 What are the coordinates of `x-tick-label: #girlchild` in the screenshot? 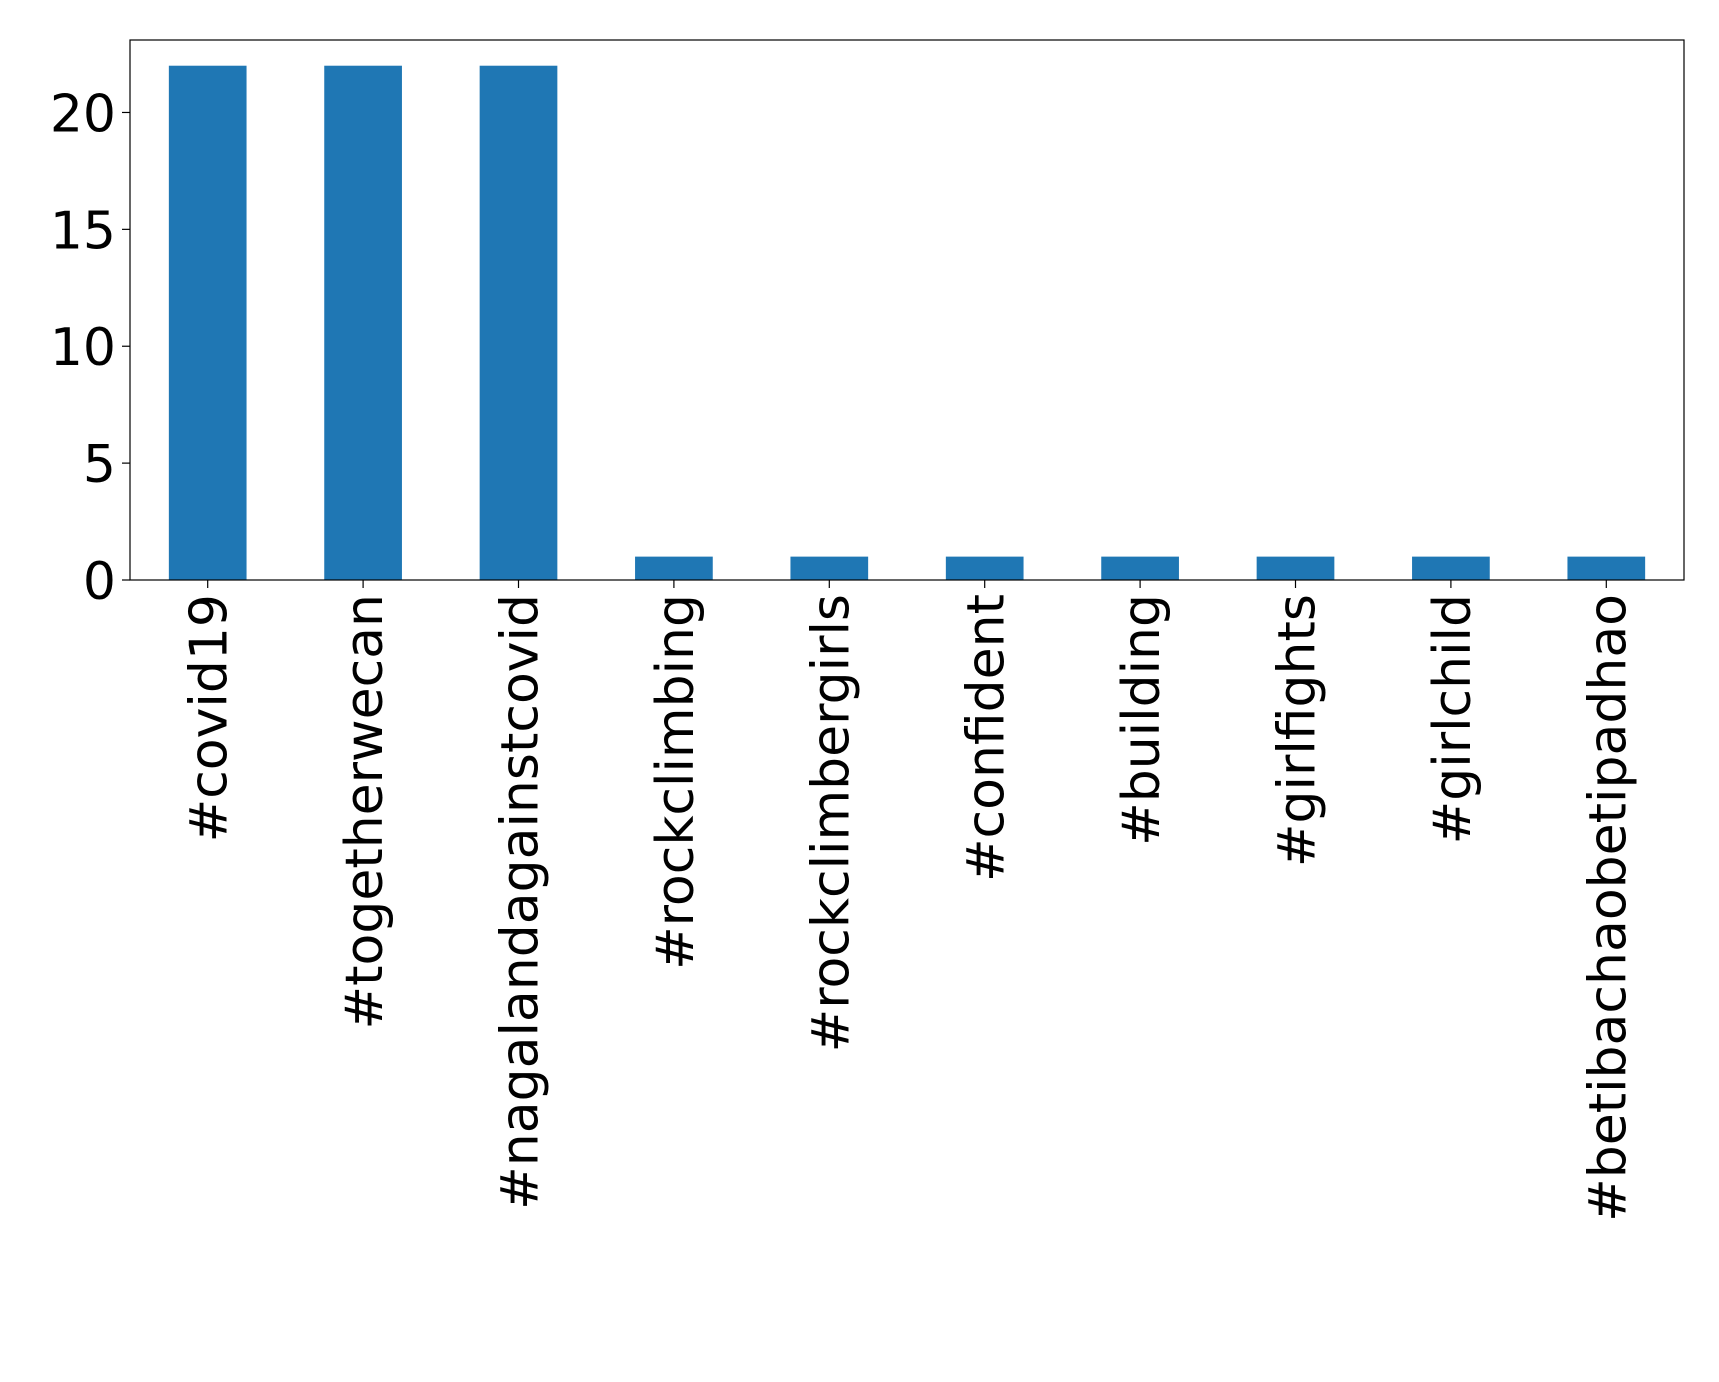 It's located at (1453, 719).